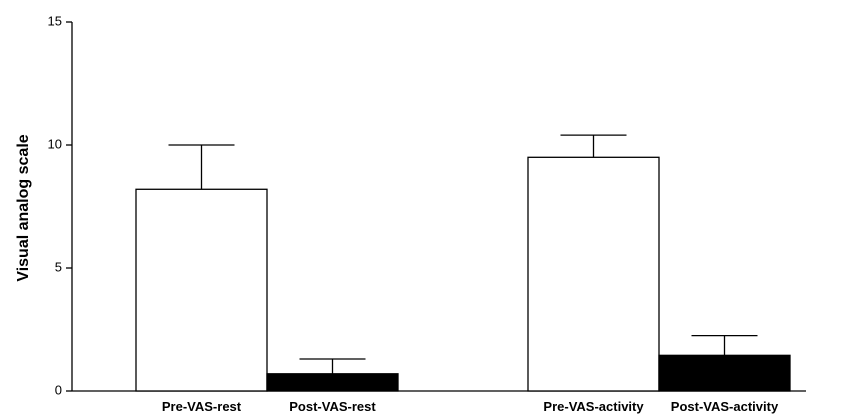  Describe the element at coordinates (55, 143) in the screenshot. I see `y-tick-label: 10` at that location.